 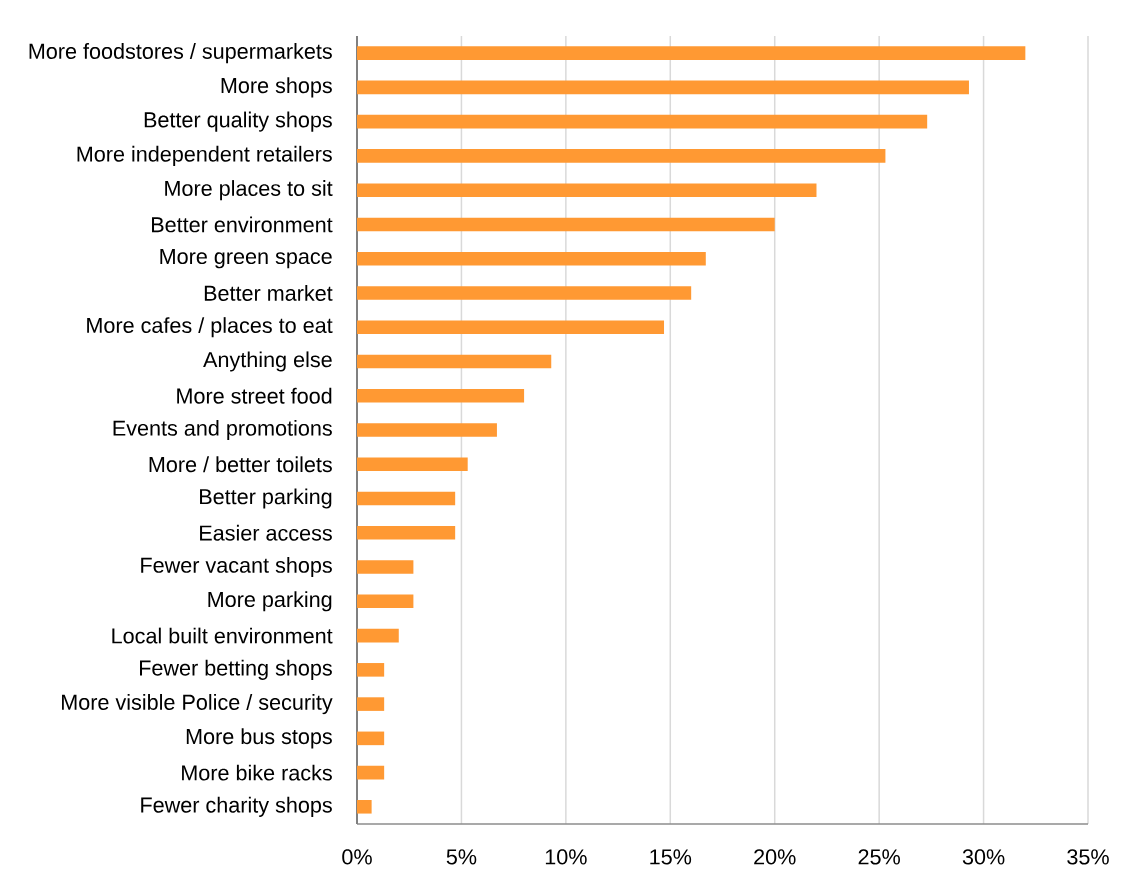 What do you see at coordinates (259, 738) in the screenshot?
I see `y-tick-label: More bus stops` at bounding box center [259, 738].